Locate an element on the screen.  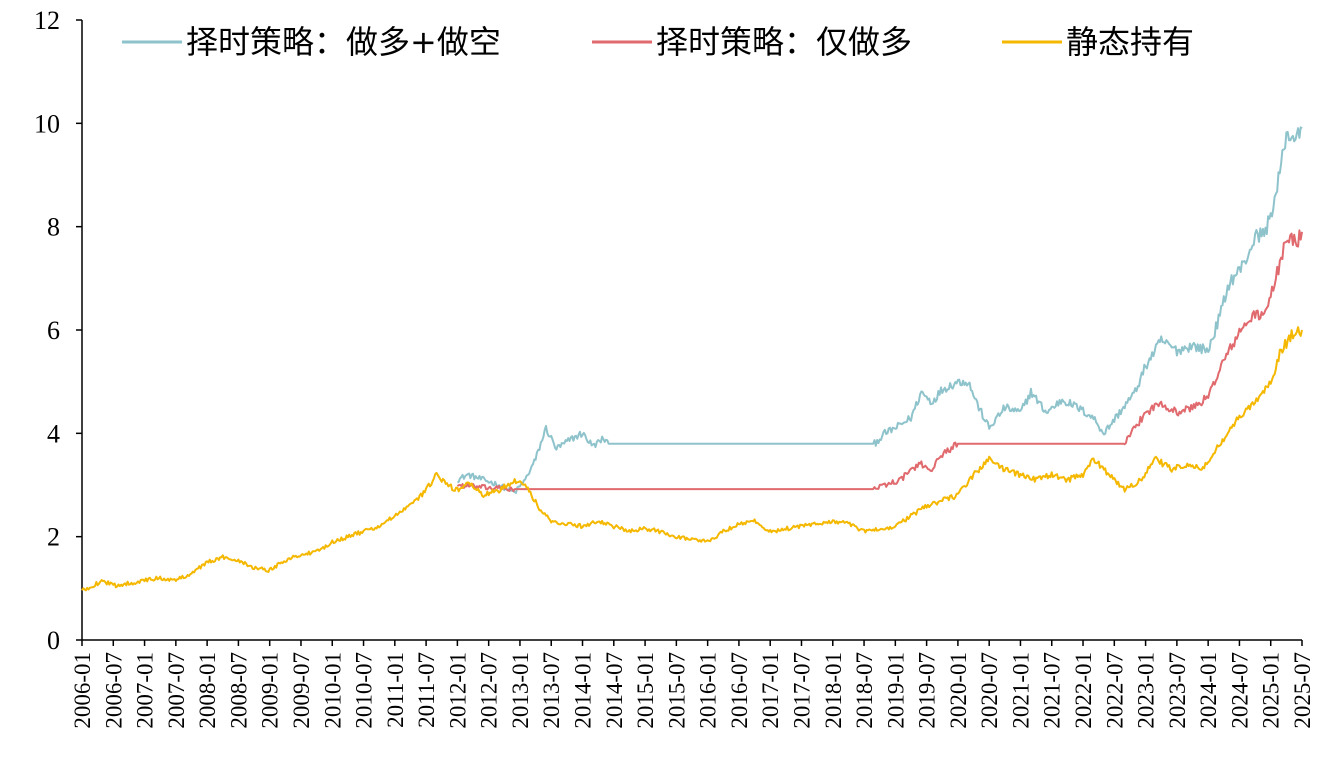
x-tick-label: 2013-07 is located at coordinates (551, 690).